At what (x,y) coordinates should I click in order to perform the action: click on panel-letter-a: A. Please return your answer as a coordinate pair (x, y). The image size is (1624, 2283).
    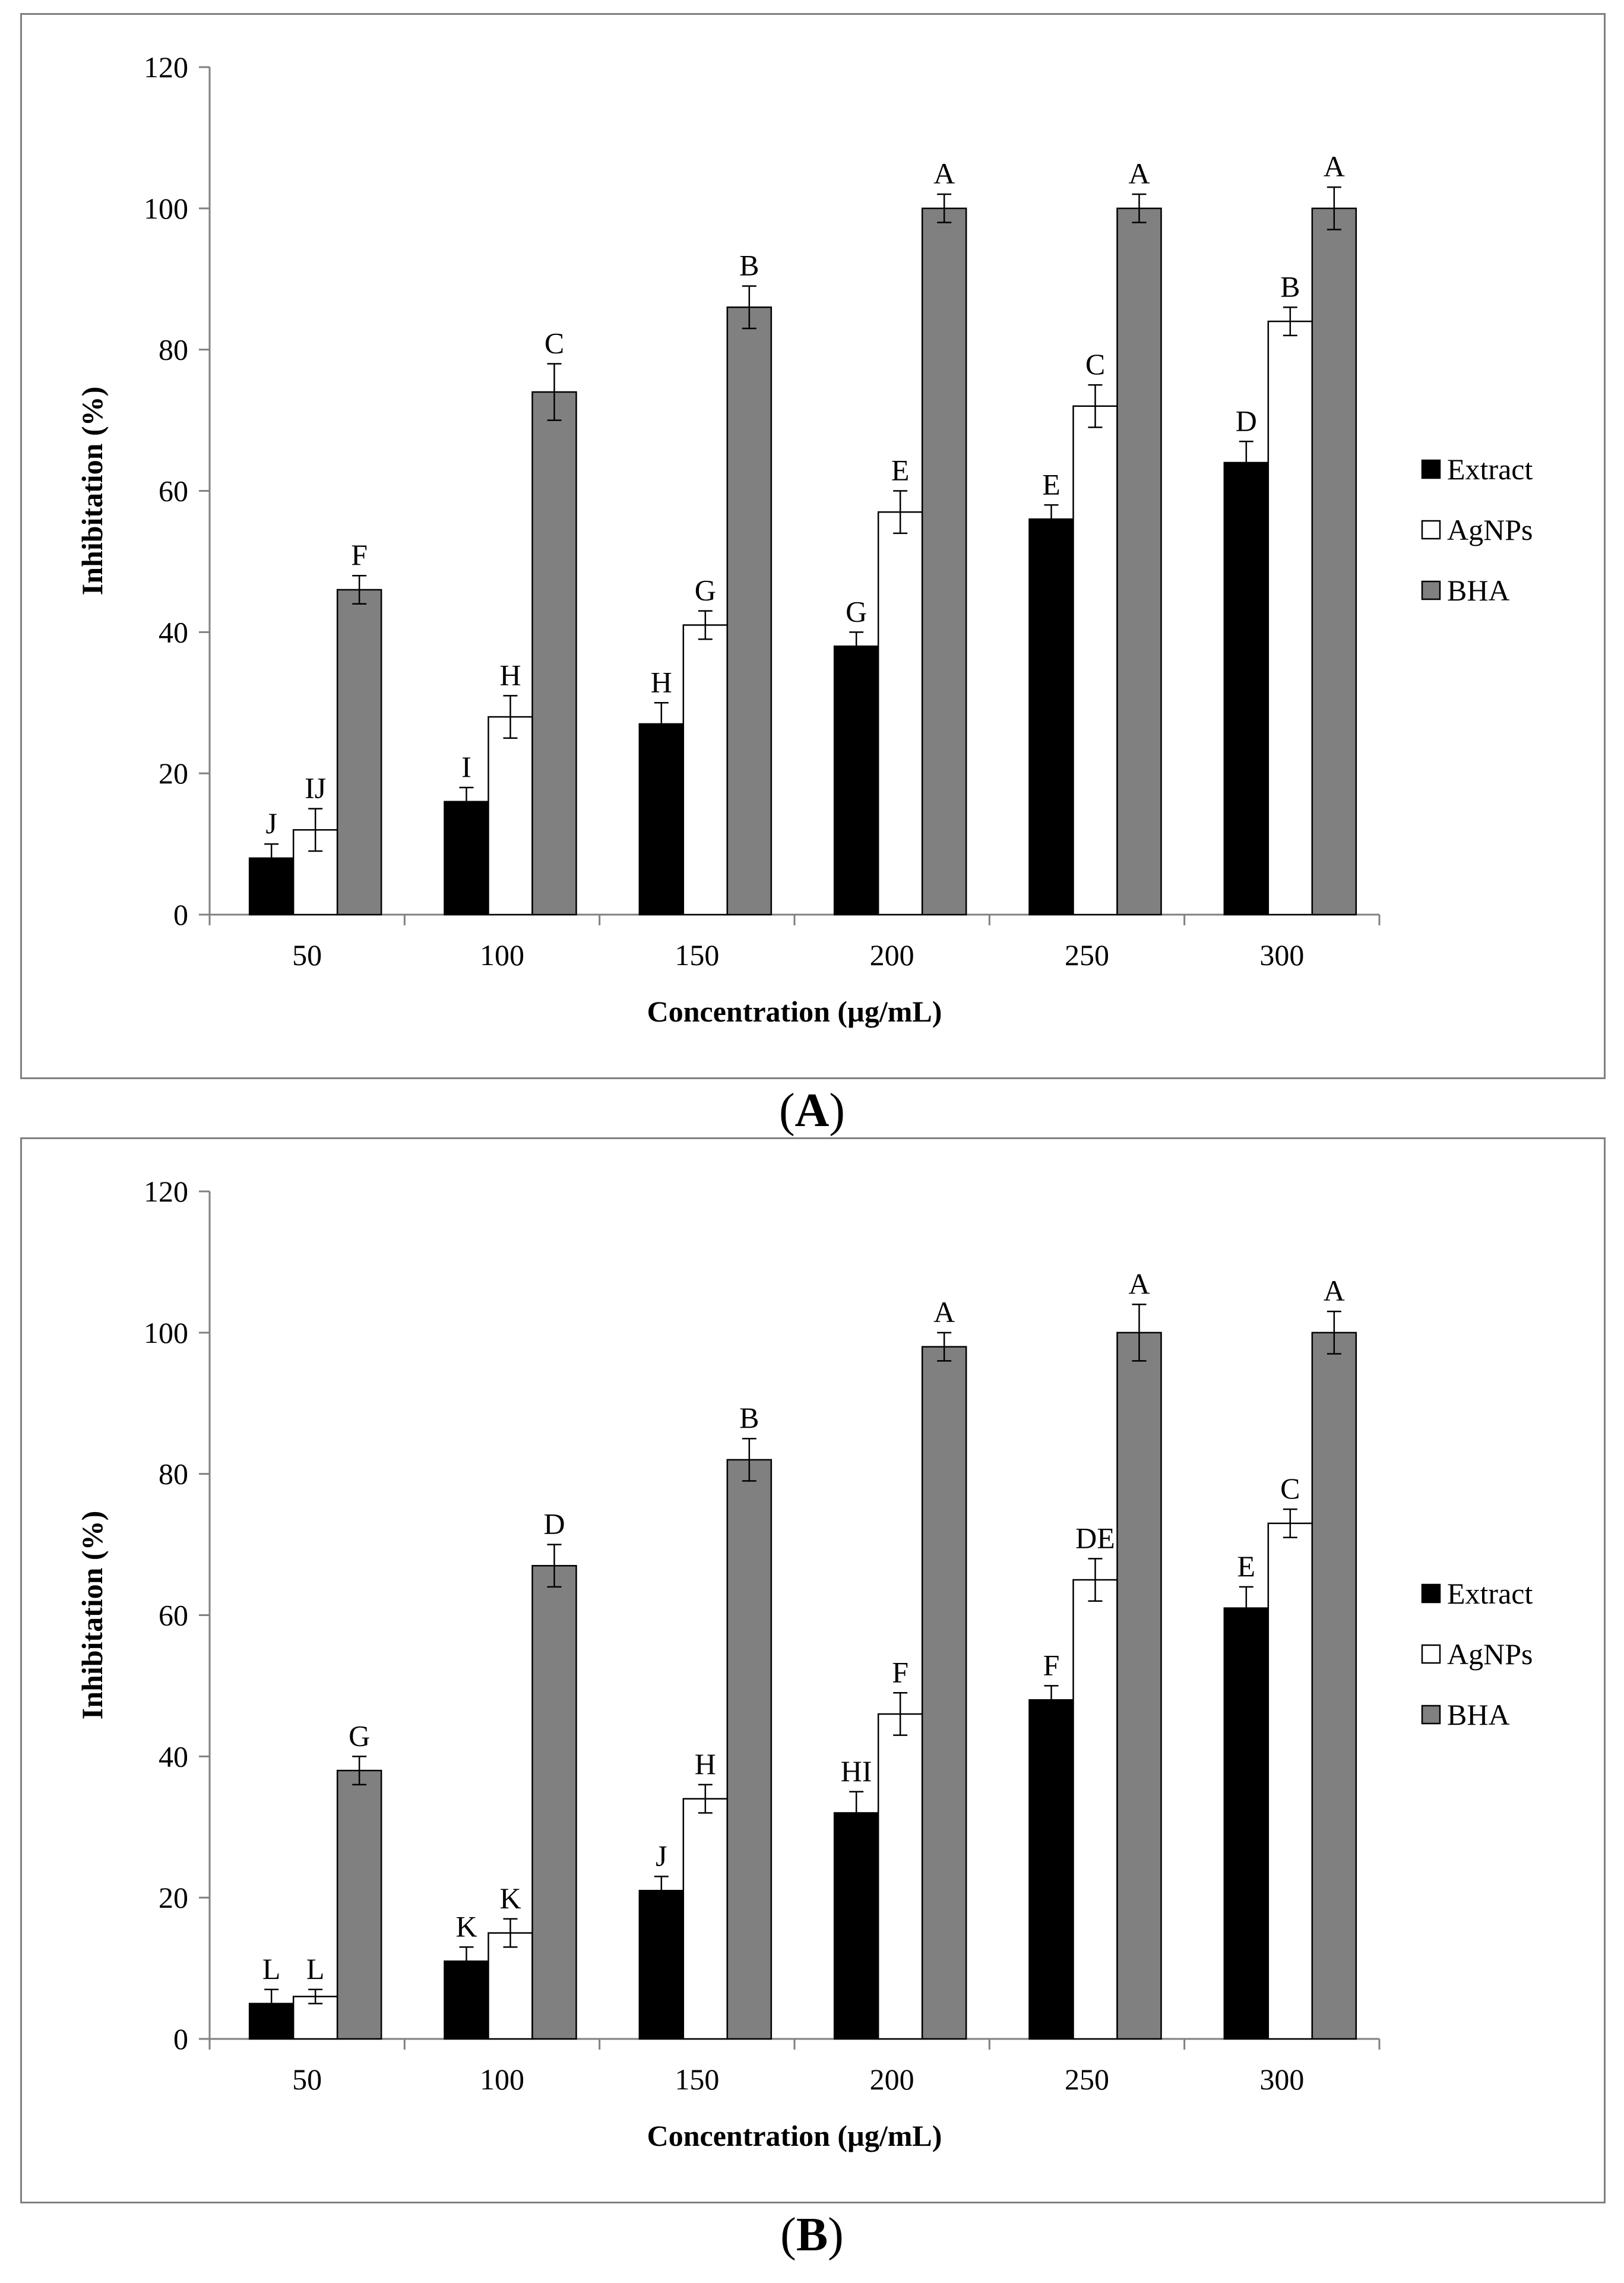
    Looking at the image, I should click on (812, 1110).